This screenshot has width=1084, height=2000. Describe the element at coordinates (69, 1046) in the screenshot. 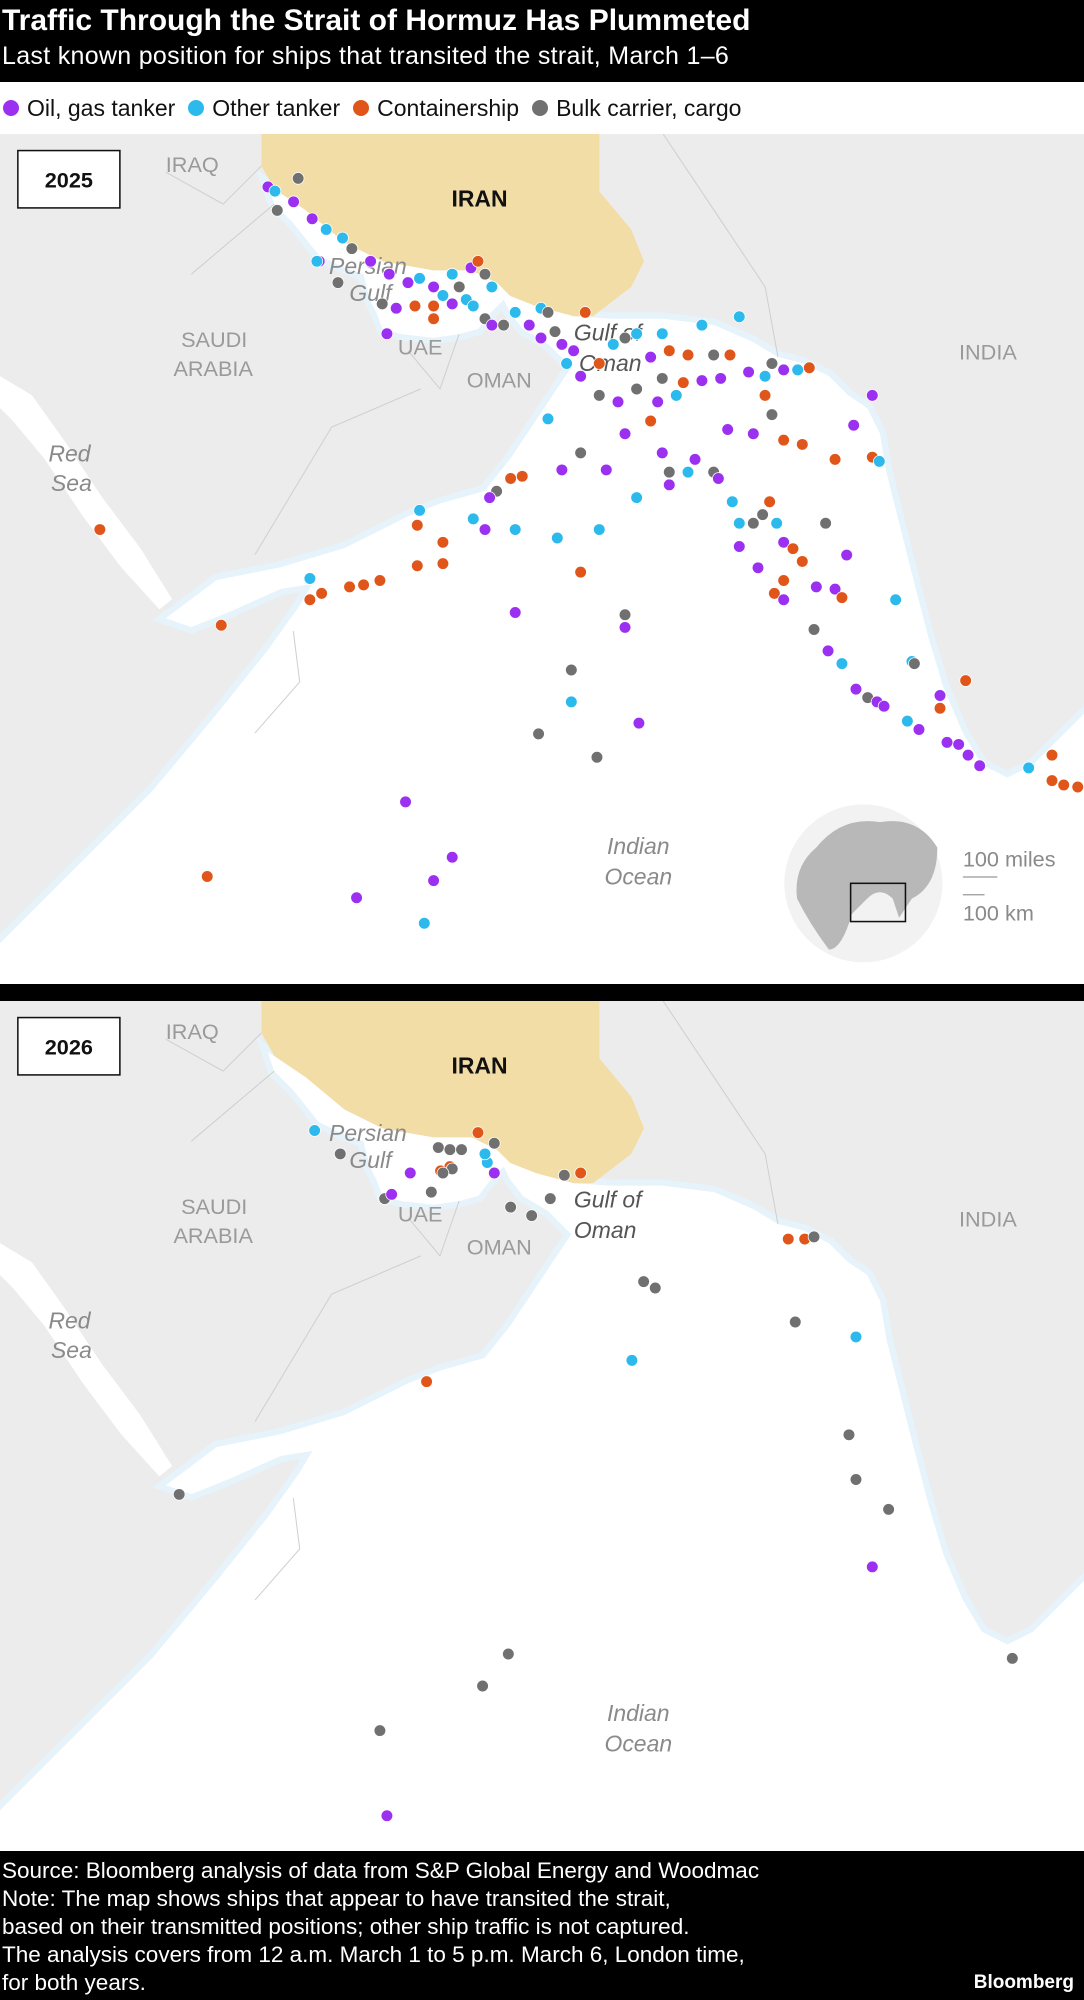

I see `year-box: 2026` at that location.